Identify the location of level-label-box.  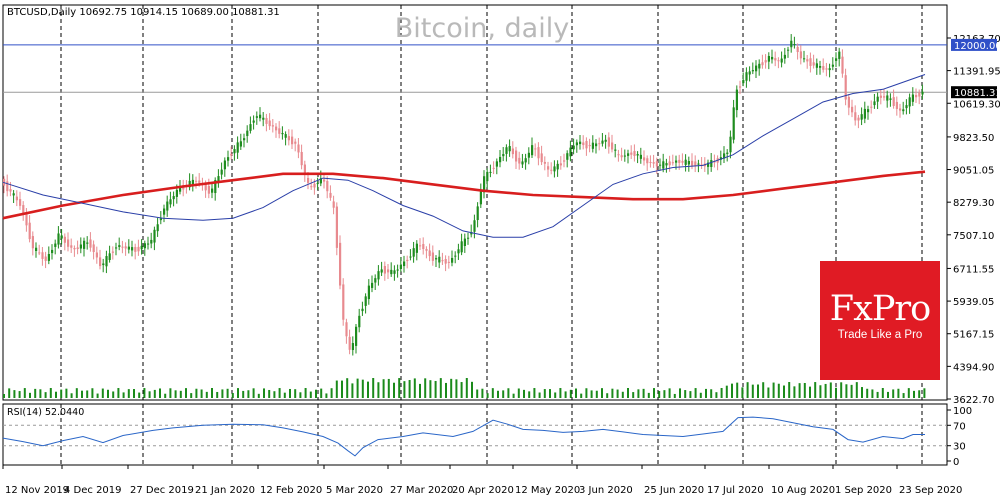
(974, 44).